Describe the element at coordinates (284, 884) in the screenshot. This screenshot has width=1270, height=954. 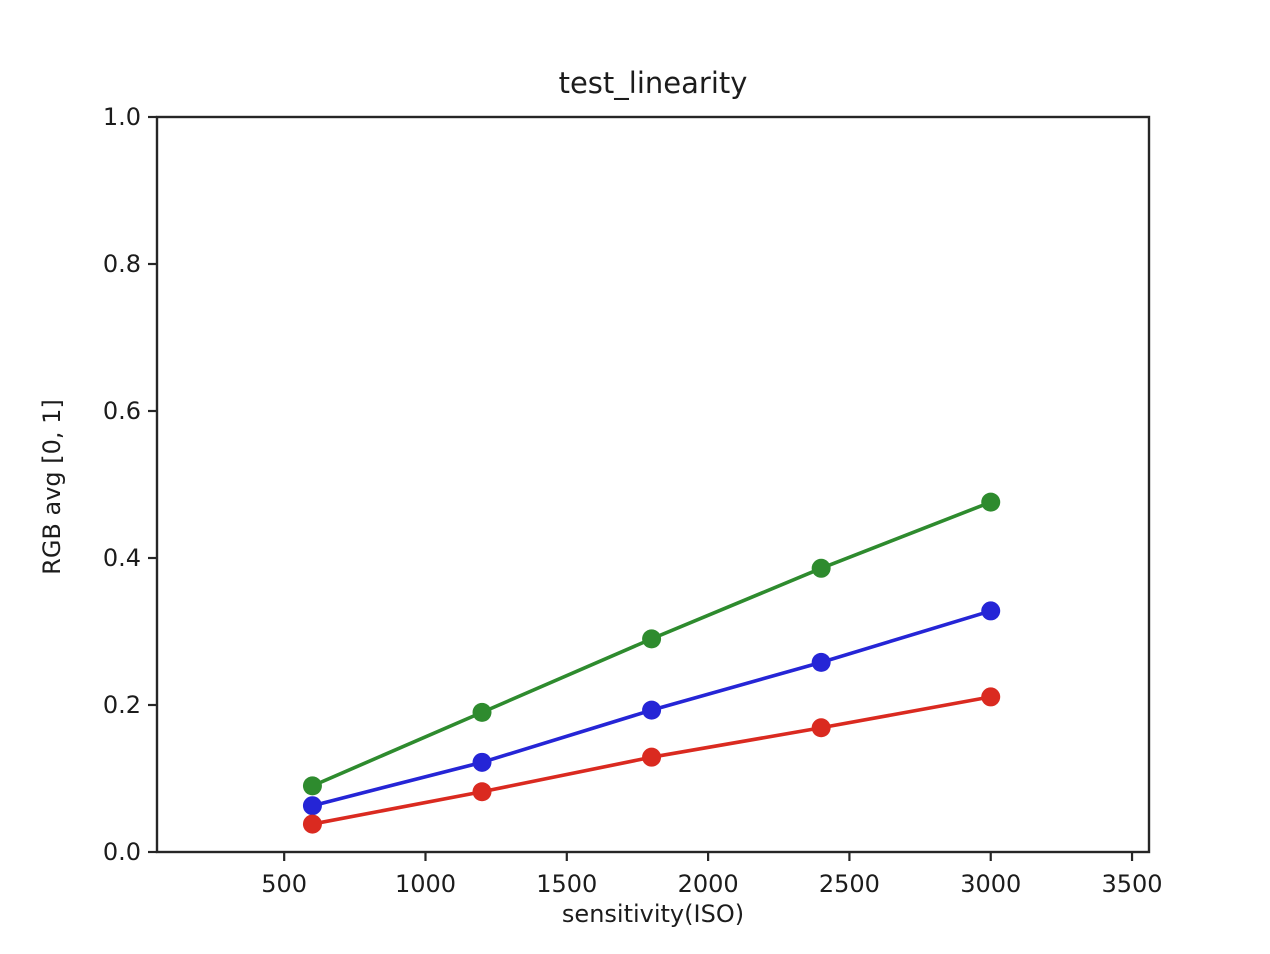
I see `x-tick-label: 500` at that location.